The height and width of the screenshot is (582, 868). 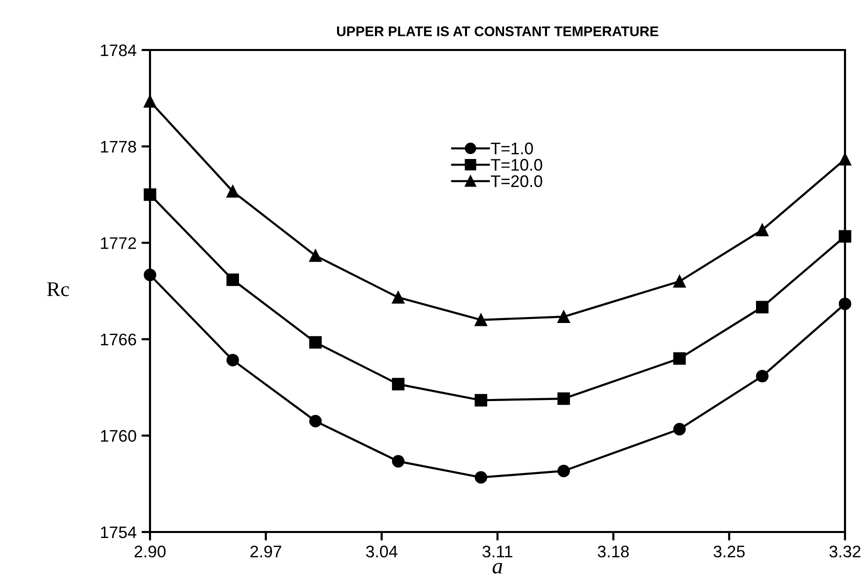 I want to click on chart-title: UPPER PLATE IS AT CONSTANT TEMPERATURE, so click(x=497, y=31).